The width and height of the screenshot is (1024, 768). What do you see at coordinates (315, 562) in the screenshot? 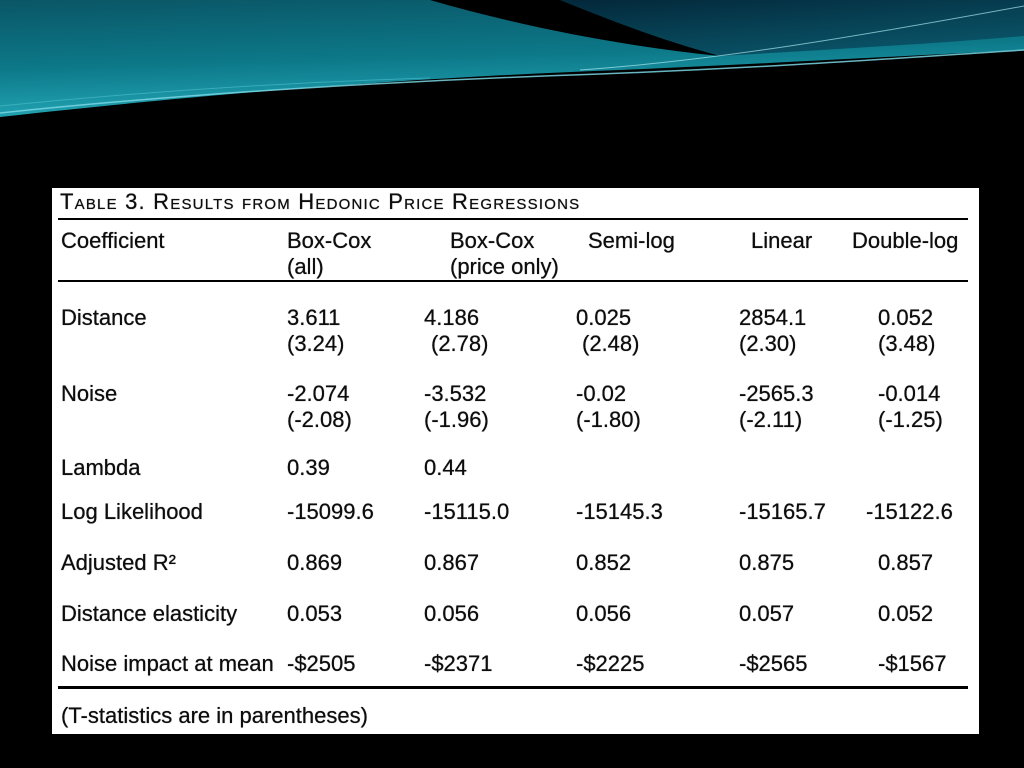
I see `adjusted-r2-value-box-cox-all: 0.869` at bounding box center [315, 562].